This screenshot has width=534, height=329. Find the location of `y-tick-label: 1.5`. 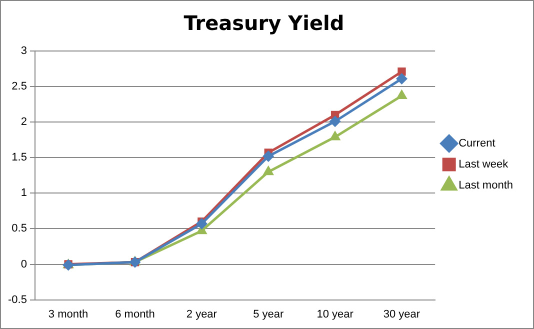

y-tick-label: 1.5 is located at coordinates (19, 158).